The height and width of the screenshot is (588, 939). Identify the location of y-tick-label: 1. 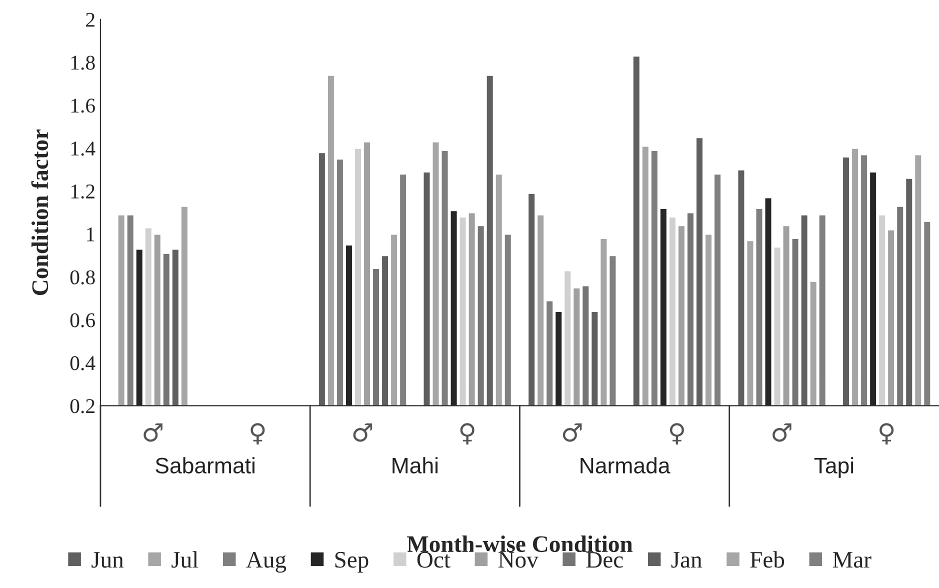
(90, 235).